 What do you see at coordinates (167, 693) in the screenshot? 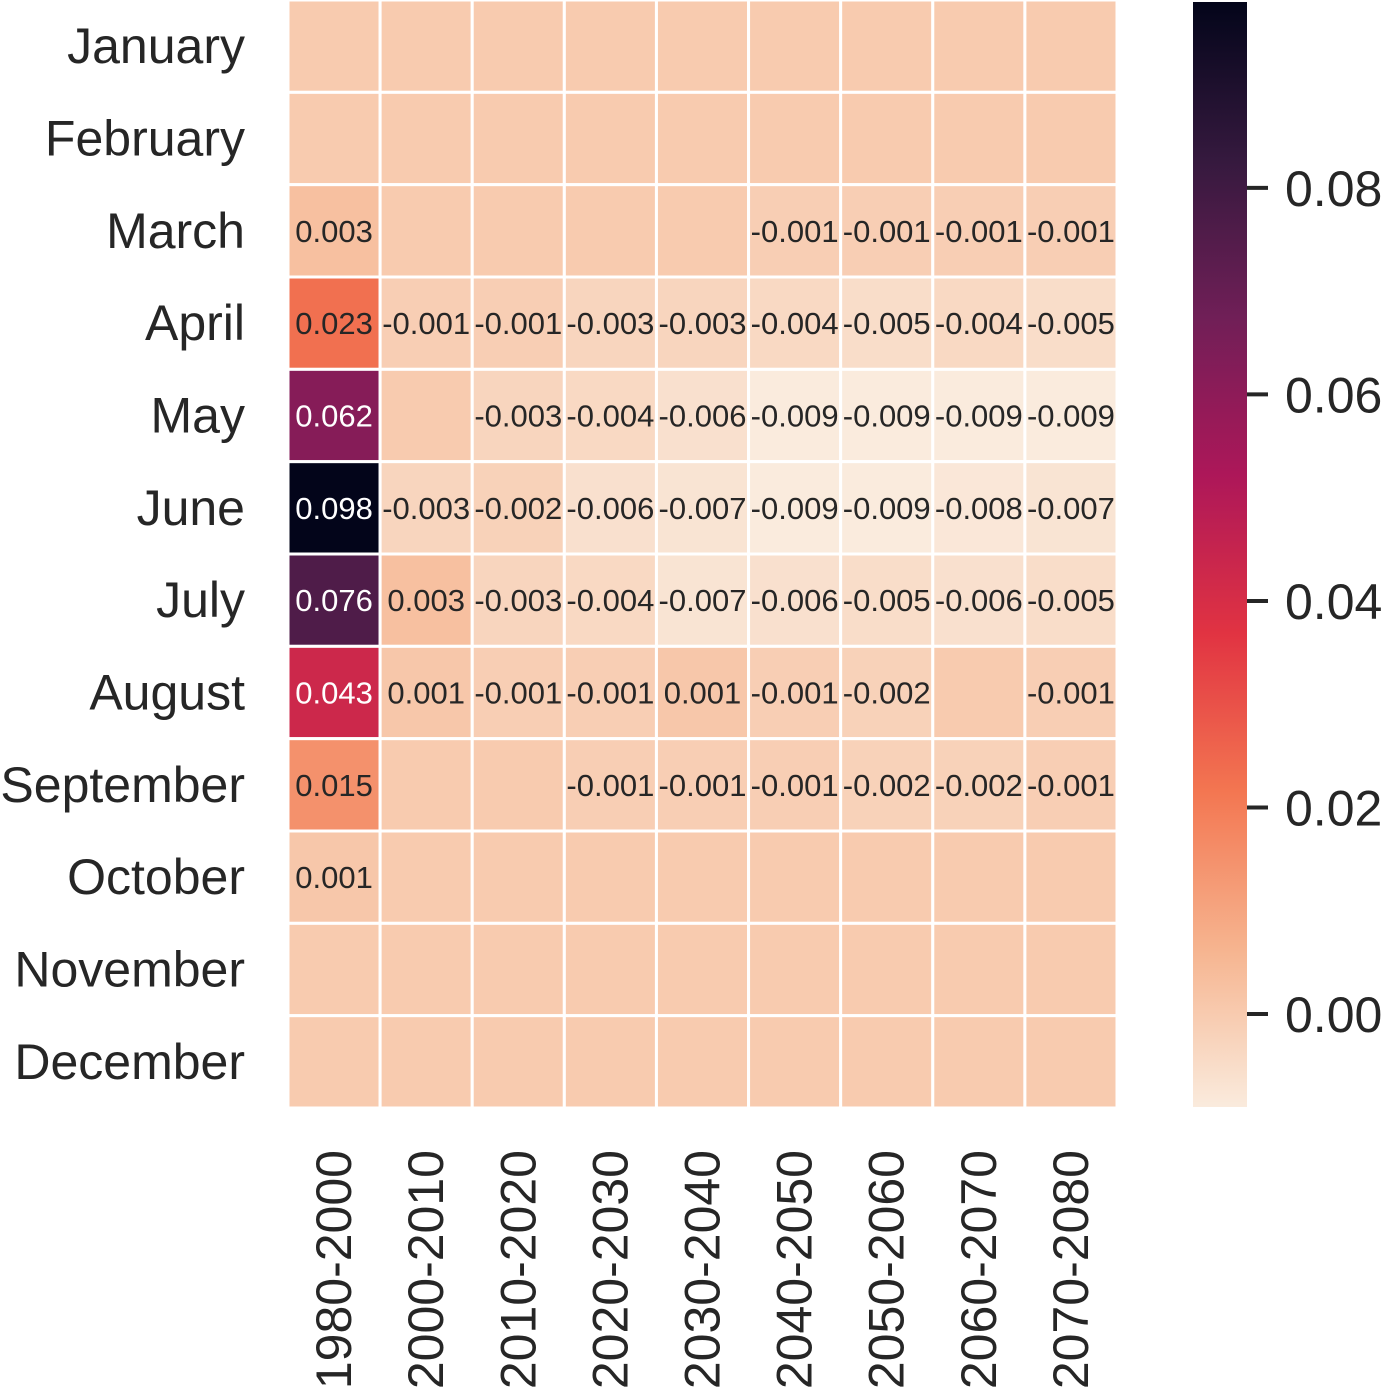
I see `row-label: August` at bounding box center [167, 693].